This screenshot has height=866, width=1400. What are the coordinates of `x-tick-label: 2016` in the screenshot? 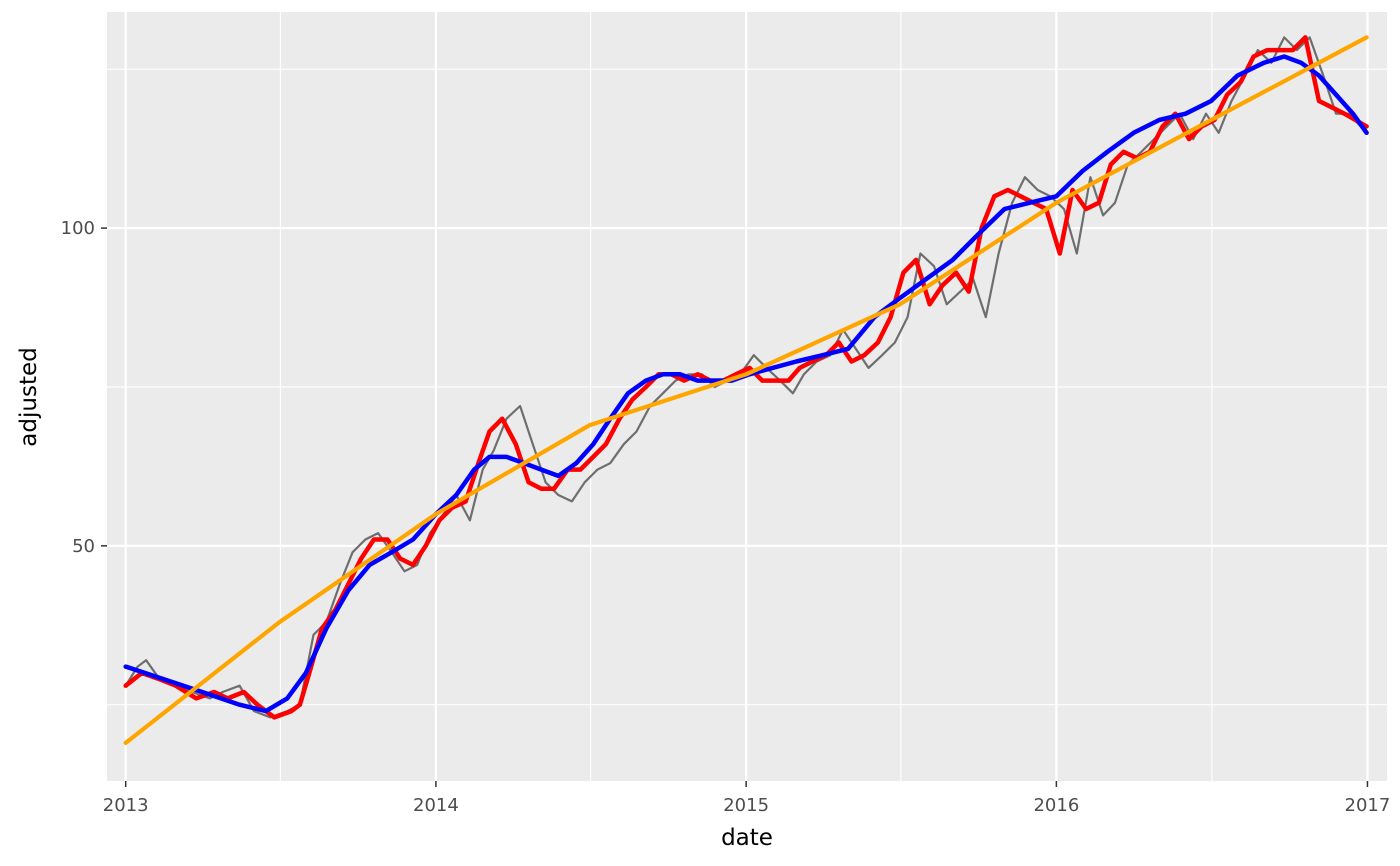 It's located at (1056, 805).